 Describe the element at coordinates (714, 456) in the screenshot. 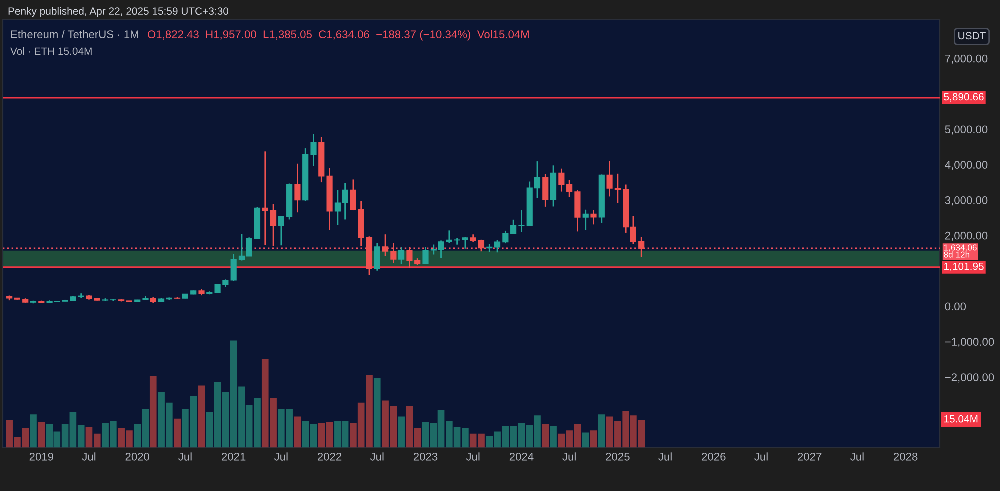

I see `x-tick-label: 2026` at that location.